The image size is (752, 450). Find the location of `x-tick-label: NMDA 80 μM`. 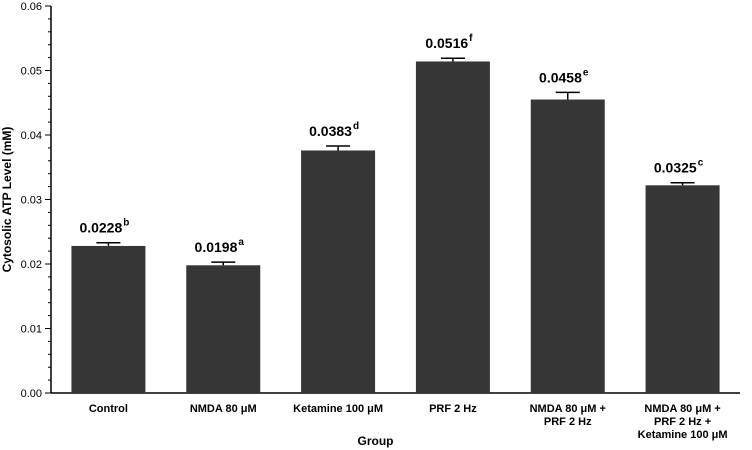

x-tick-label: NMDA 80 μM is located at coordinates (223, 409).